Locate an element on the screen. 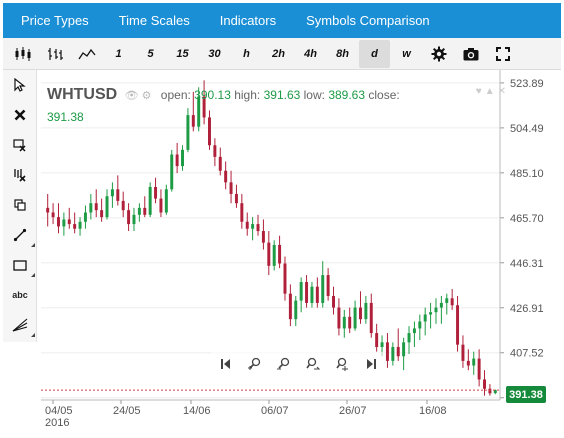  timeframe-d: d is located at coordinates (374, 53).